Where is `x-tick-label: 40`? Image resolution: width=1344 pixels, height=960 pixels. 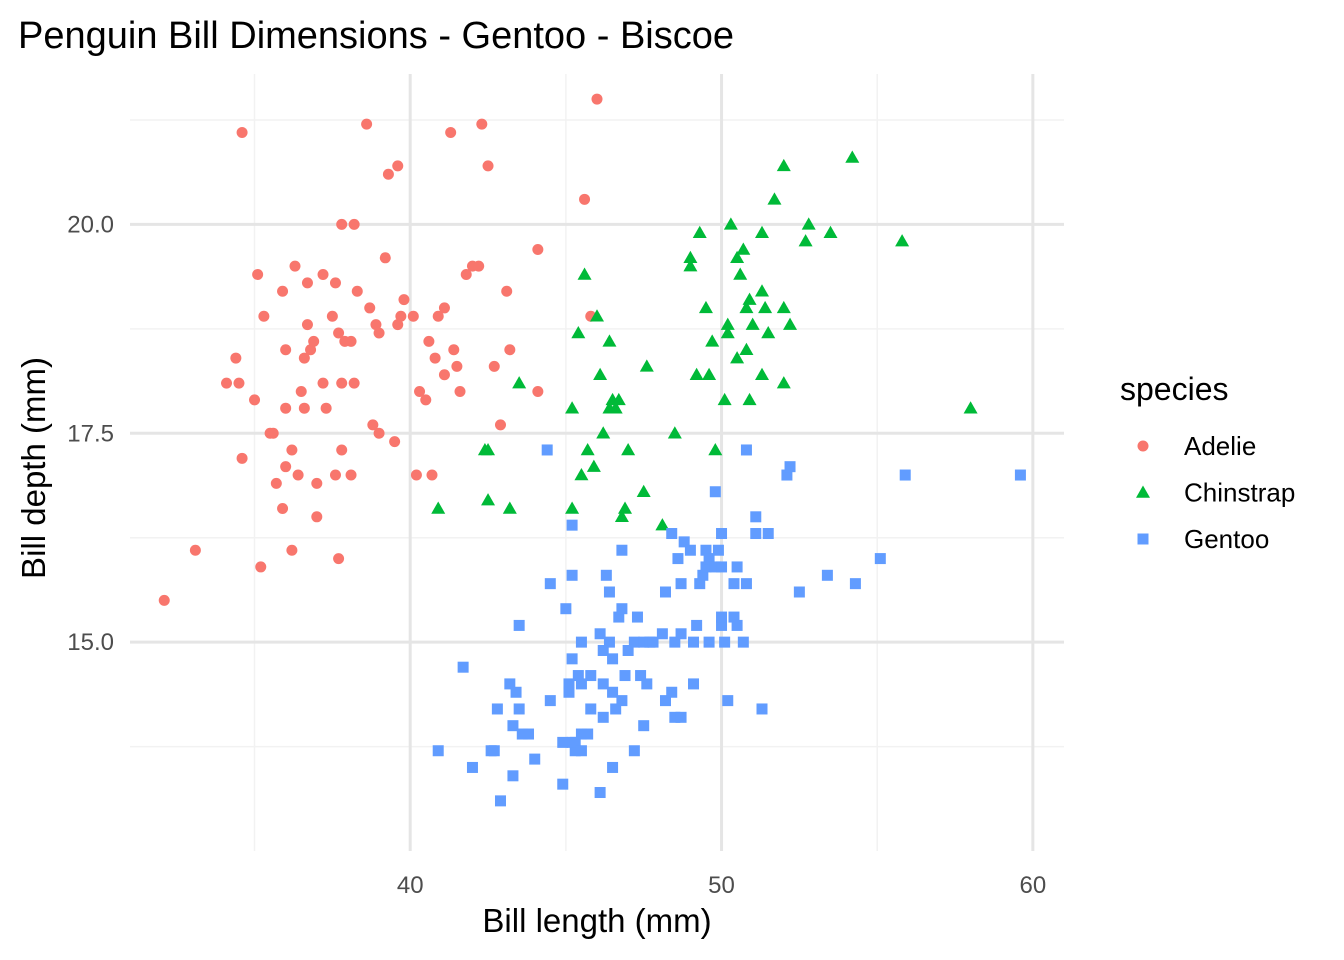
x-tick-label: 40 is located at coordinates (410, 885).